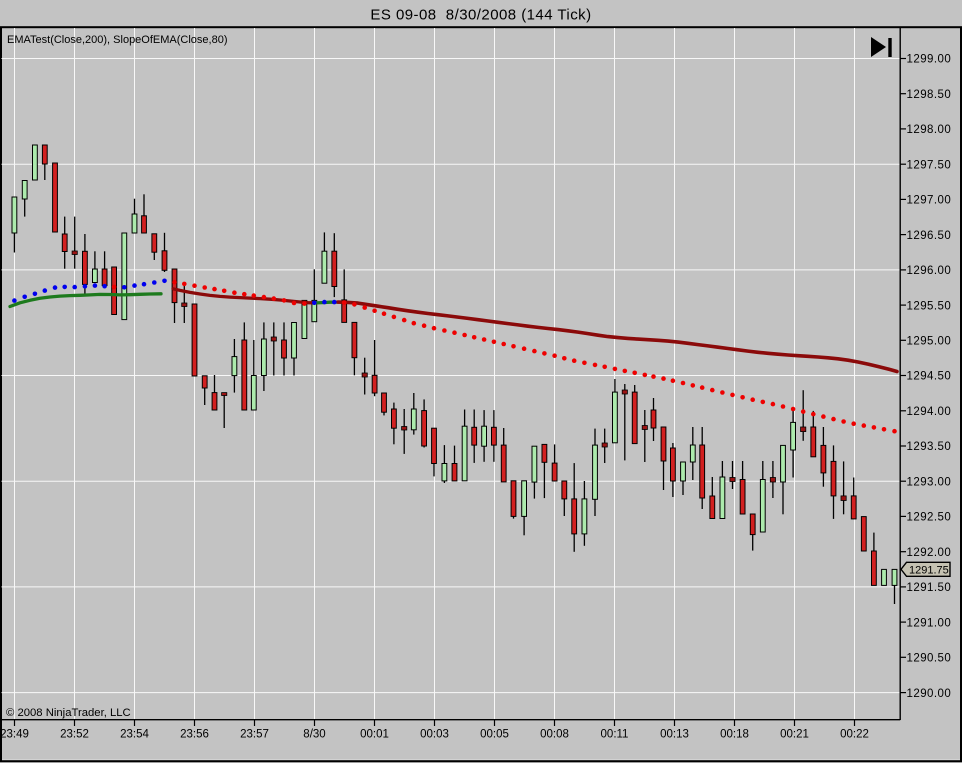 This screenshot has height=763, width=962. What do you see at coordinates (929, 571) in the screenshot?
I see `svg-text: 1291.75` at bounding box center [929, 571].